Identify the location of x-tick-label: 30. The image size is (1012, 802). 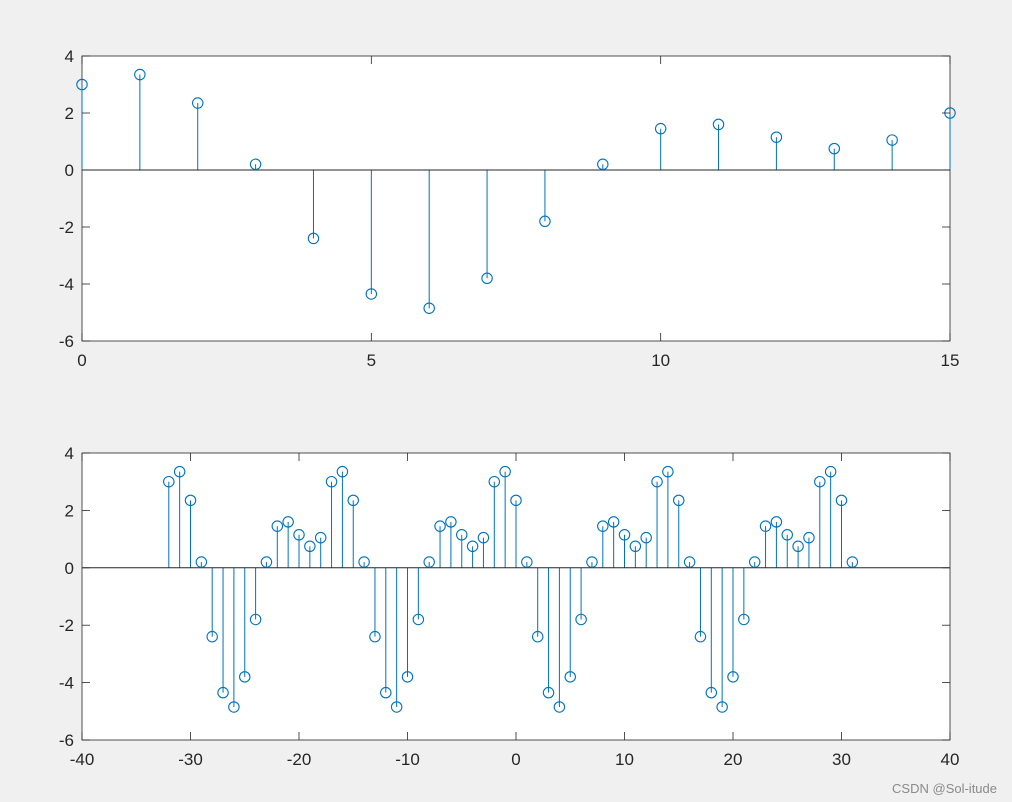
(841, 759).